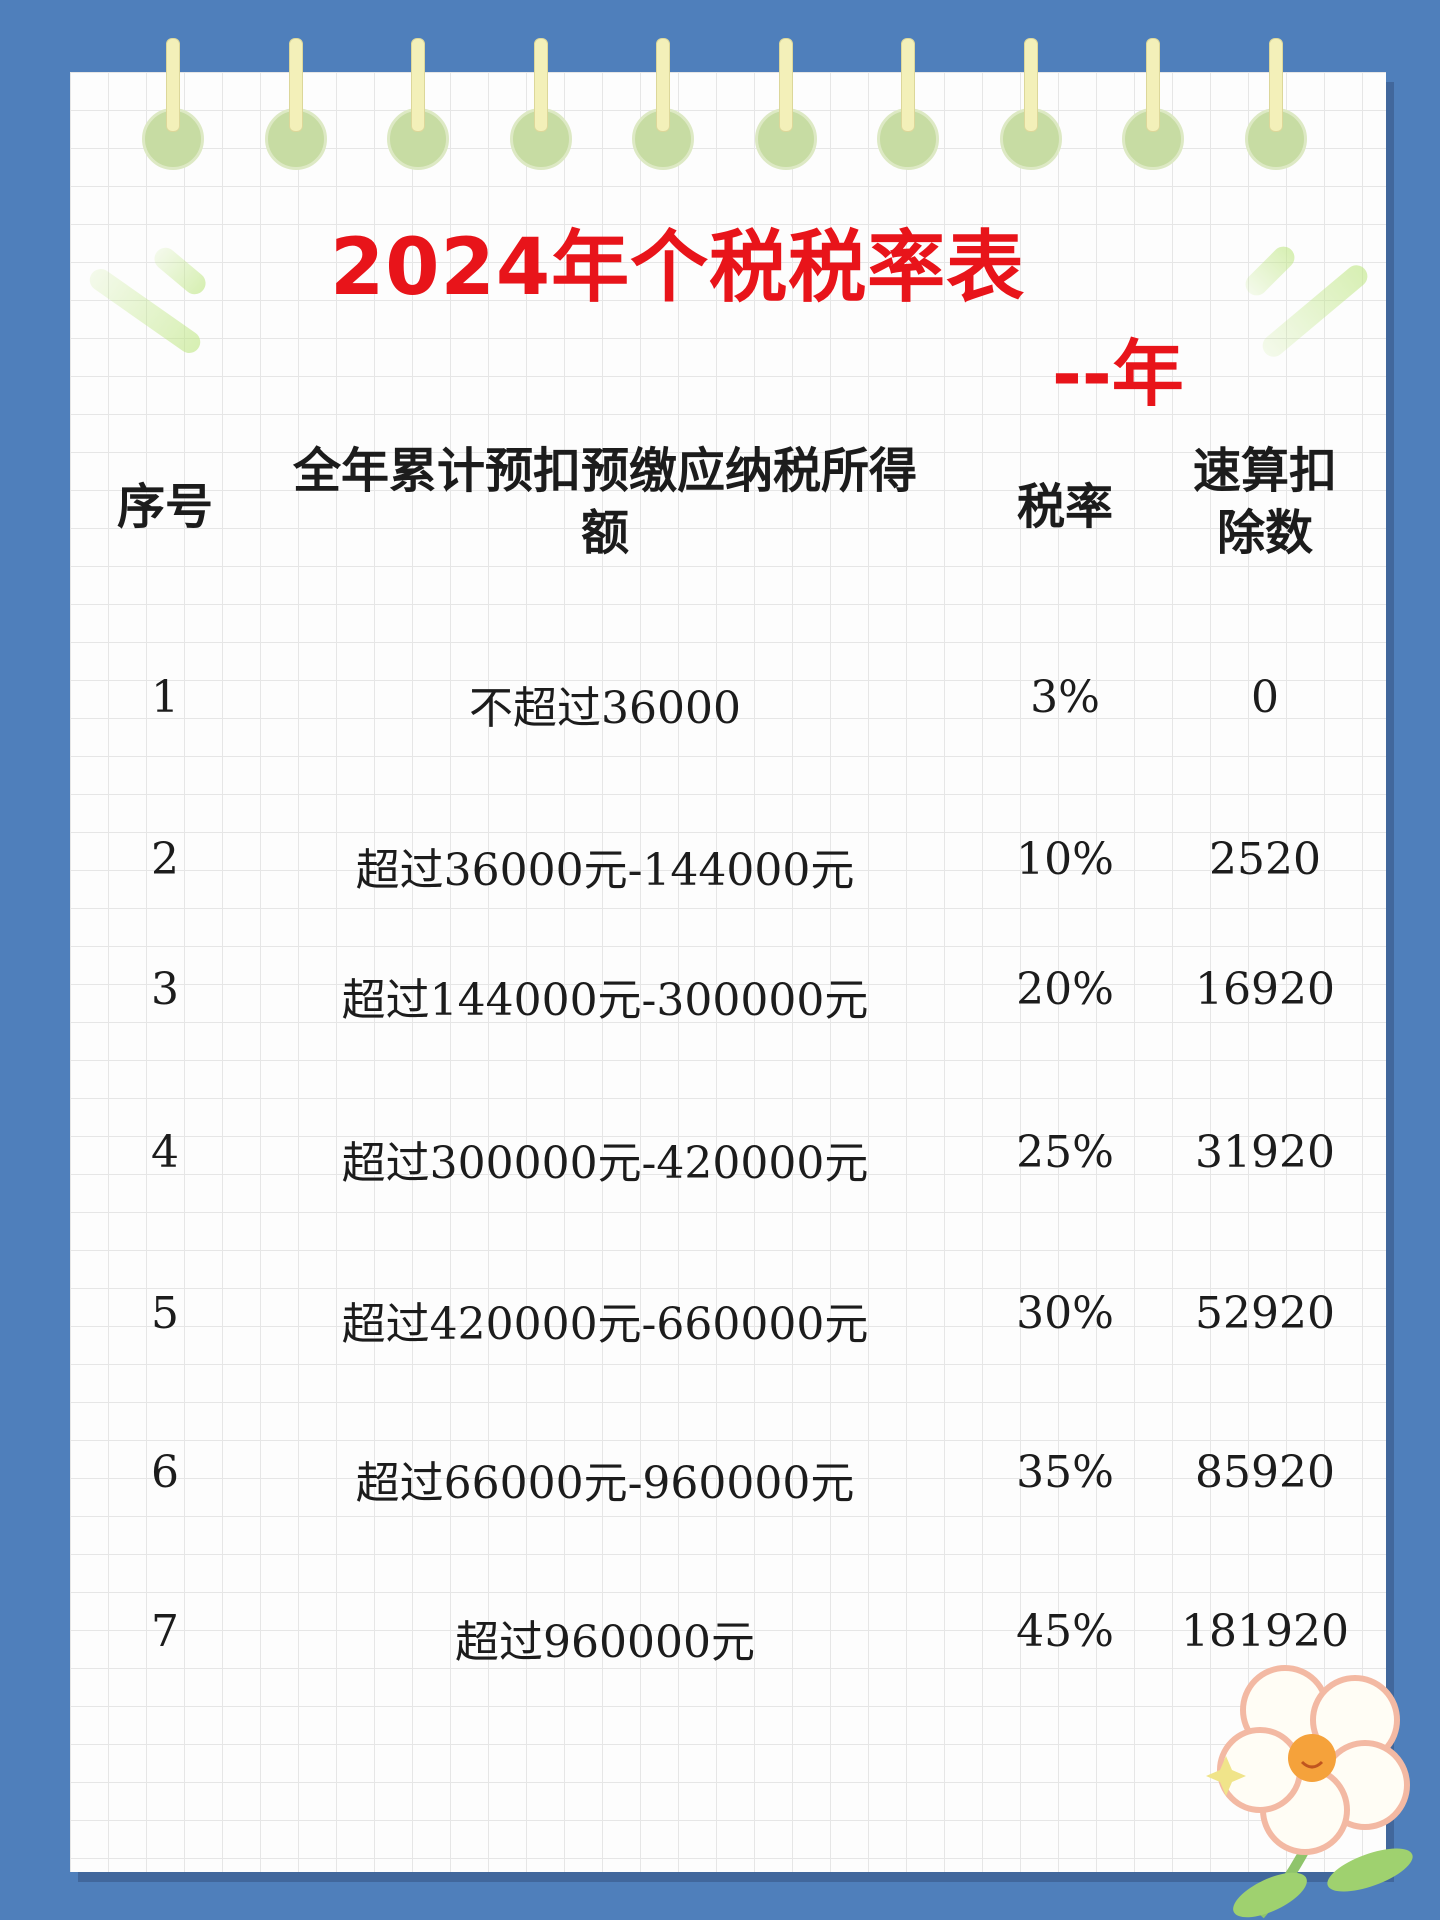 Image resolution: width=1440 pixels, height=1920 pixels. I want to click on row-rate: 20%, so click(1065, 989).